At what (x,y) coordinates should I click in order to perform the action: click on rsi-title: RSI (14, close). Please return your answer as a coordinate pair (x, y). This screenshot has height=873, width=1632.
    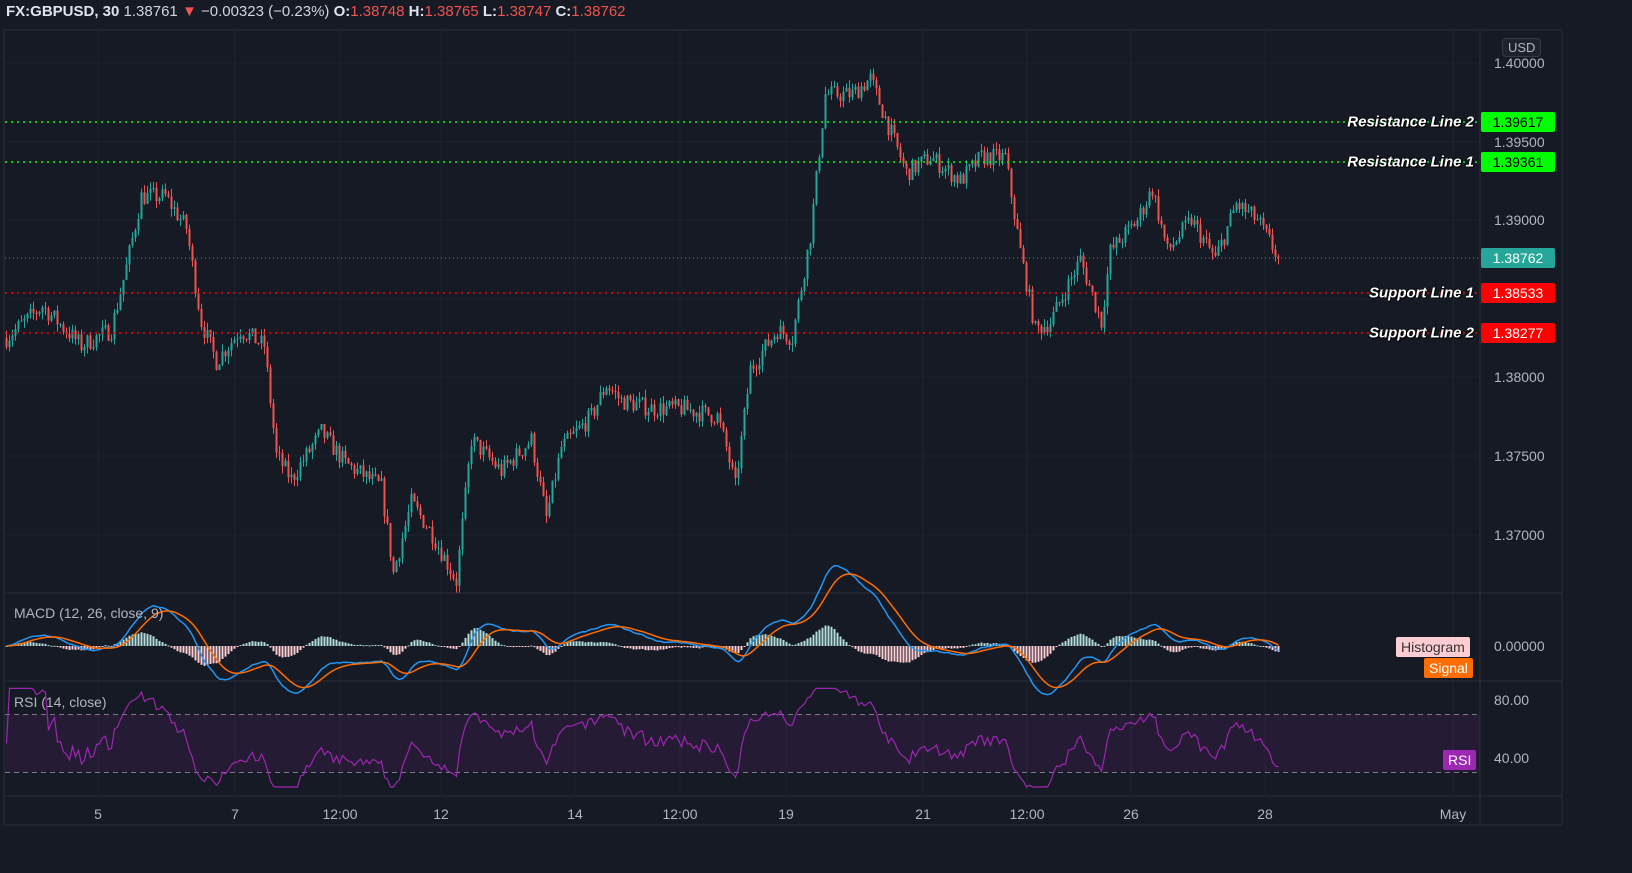
    Looking at the image, I should click on (60, 702).